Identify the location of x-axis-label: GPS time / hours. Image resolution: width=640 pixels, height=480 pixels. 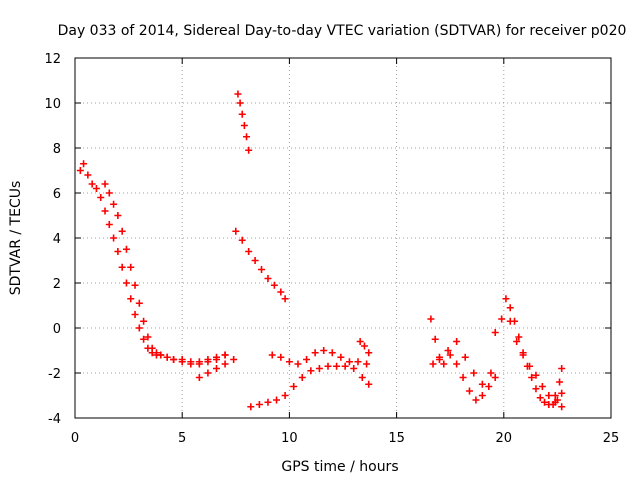
(339, 467).